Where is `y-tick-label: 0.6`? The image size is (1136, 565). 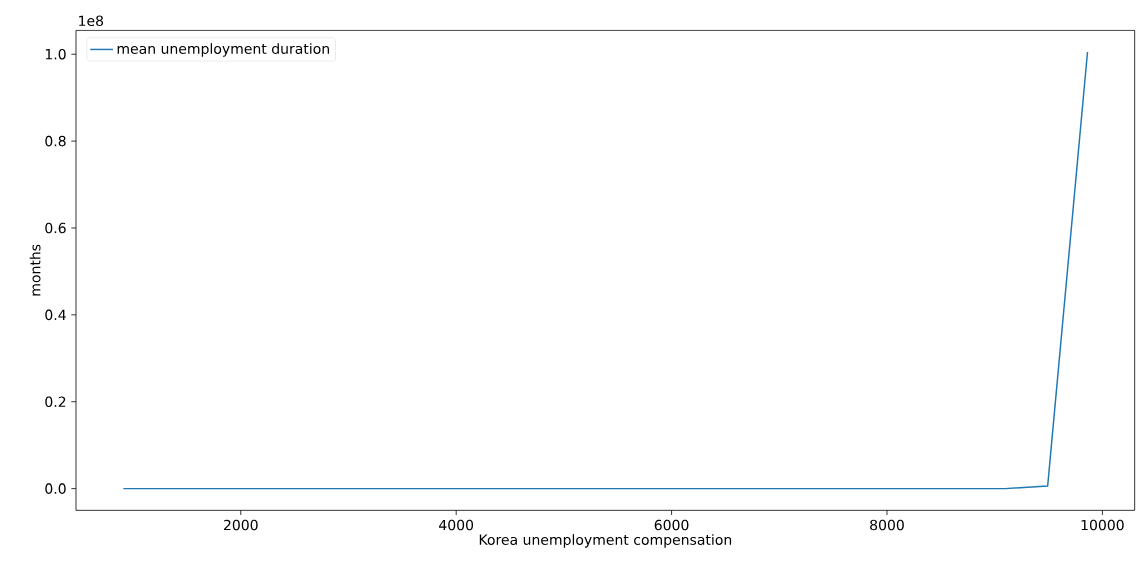
y-tick-label: 0.6 is located at coordinates (55, 228).